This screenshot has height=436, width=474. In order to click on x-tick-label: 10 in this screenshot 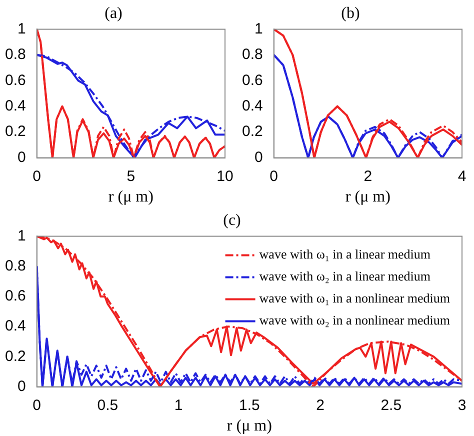, I will do `click(225, 176)`.